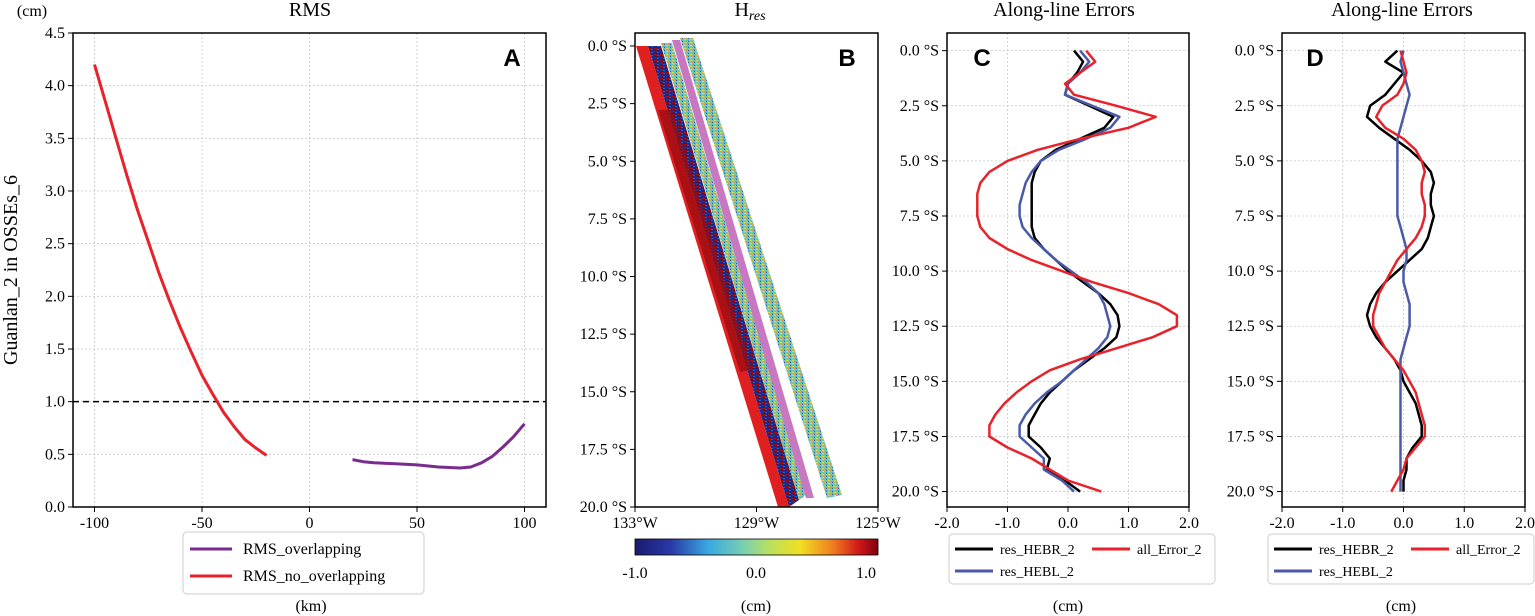 This screenshot has height=616, width=1535. I want to click on series-line-rms-no-overlapping, so click(180, 260).